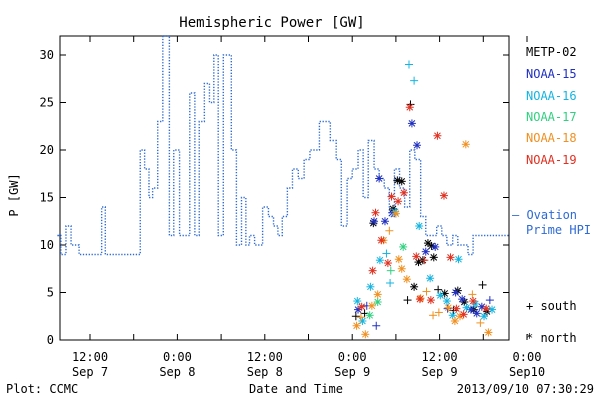  Describe the element at coordinates (177, 372) in the screenshot. I see `x-tick-label-date: Sep 8` at that location.